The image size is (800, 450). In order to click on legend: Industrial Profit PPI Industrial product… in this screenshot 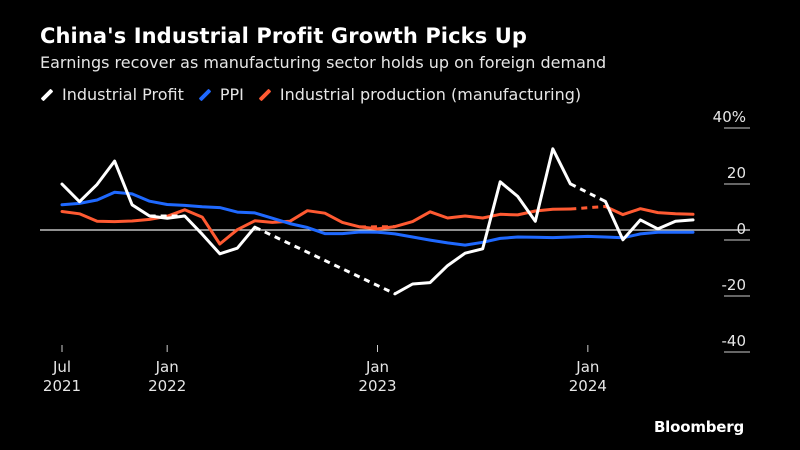, I will do `click(317, 94)`.